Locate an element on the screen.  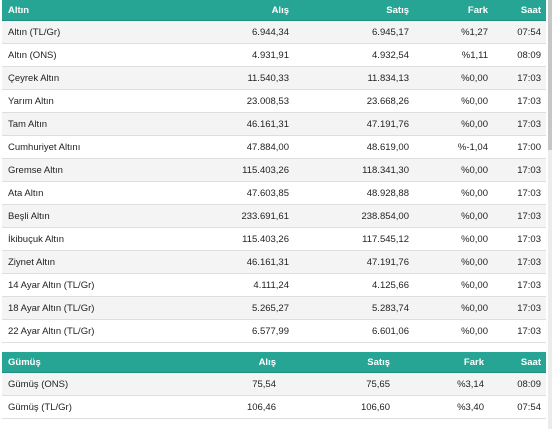
cell-name: Tam Altın is located at coordinates (75, 124).